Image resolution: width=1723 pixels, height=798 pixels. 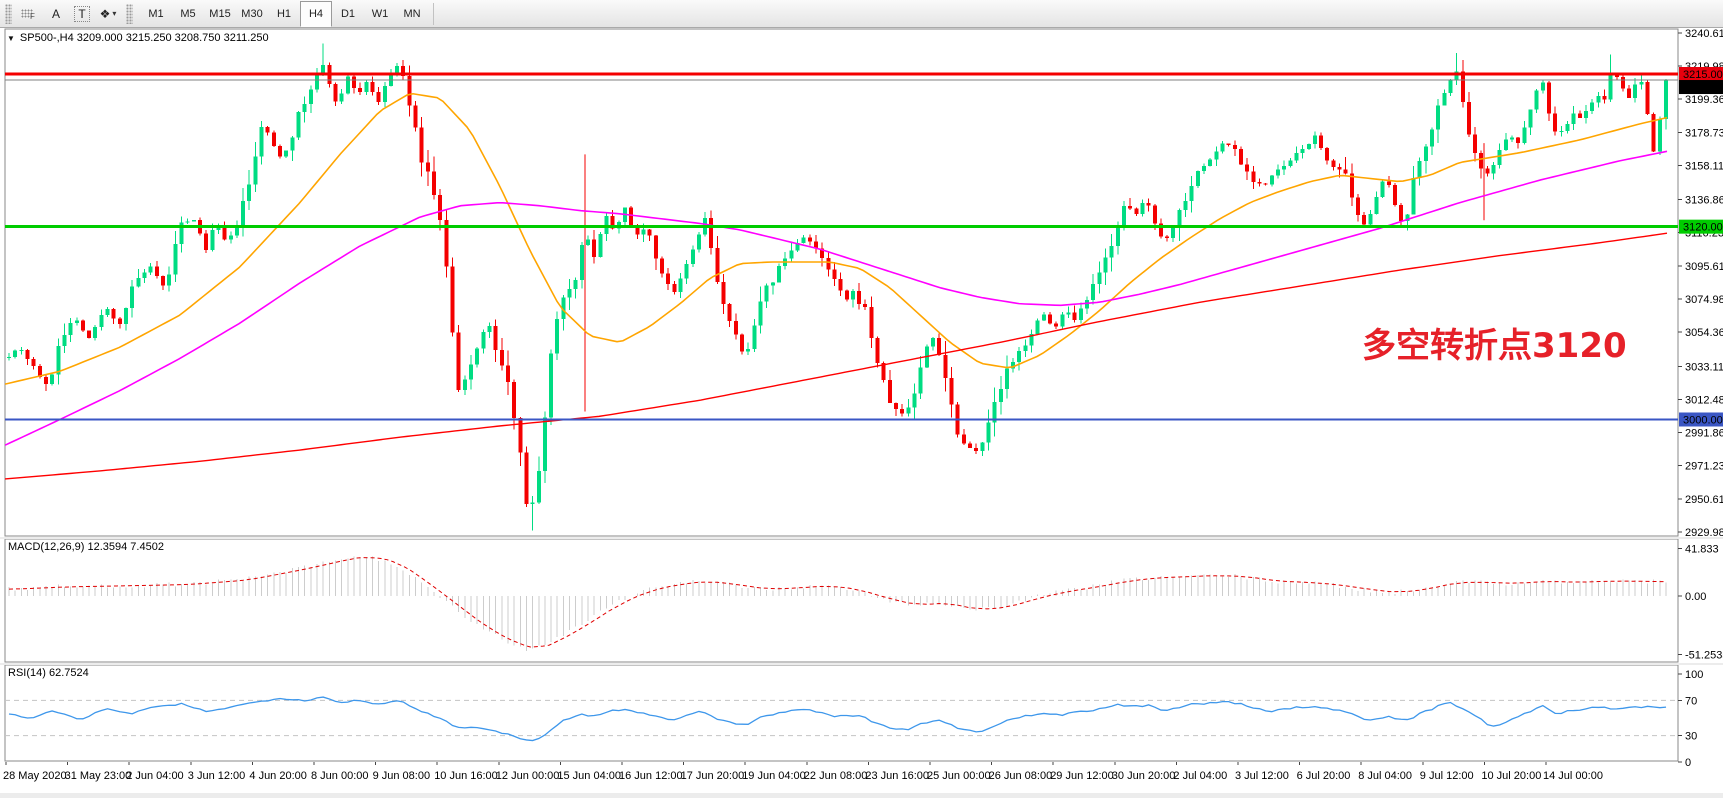 I want to click on svg-text: 2929.985, so click(x=1704, y=533).